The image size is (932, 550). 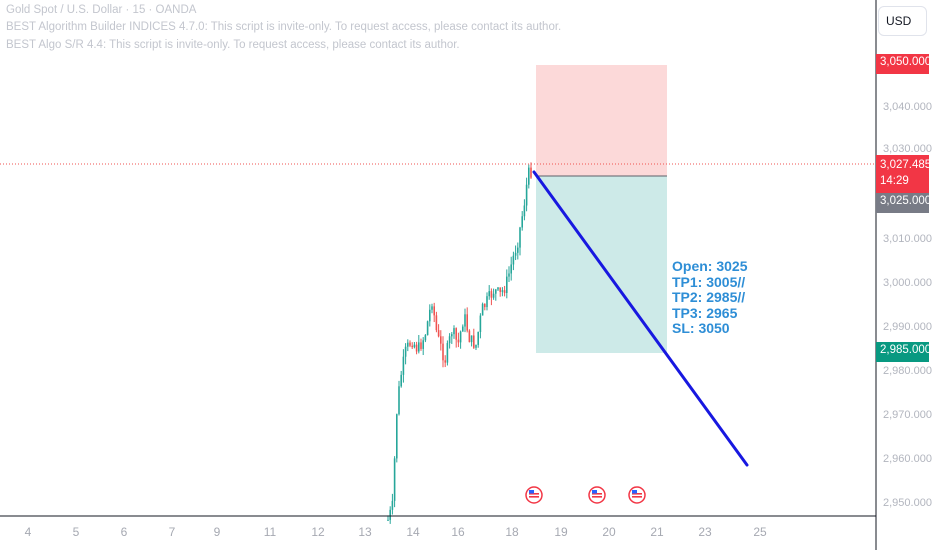 What do you see at coordinates (217, 532) in the screenshot?
I see `date-tick: 9` at bounding box center [217, 532].